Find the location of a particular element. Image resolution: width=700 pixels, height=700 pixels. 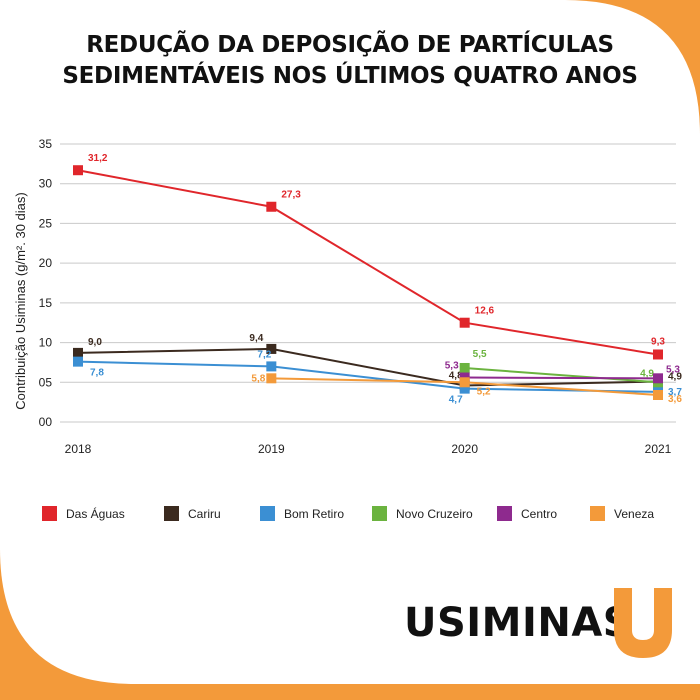

data-label: 27,3 is located at coordinates (291, 195).